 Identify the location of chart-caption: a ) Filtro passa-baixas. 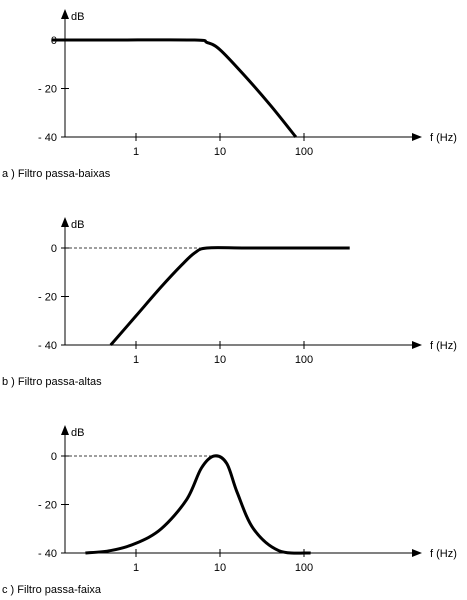
(56, 174).